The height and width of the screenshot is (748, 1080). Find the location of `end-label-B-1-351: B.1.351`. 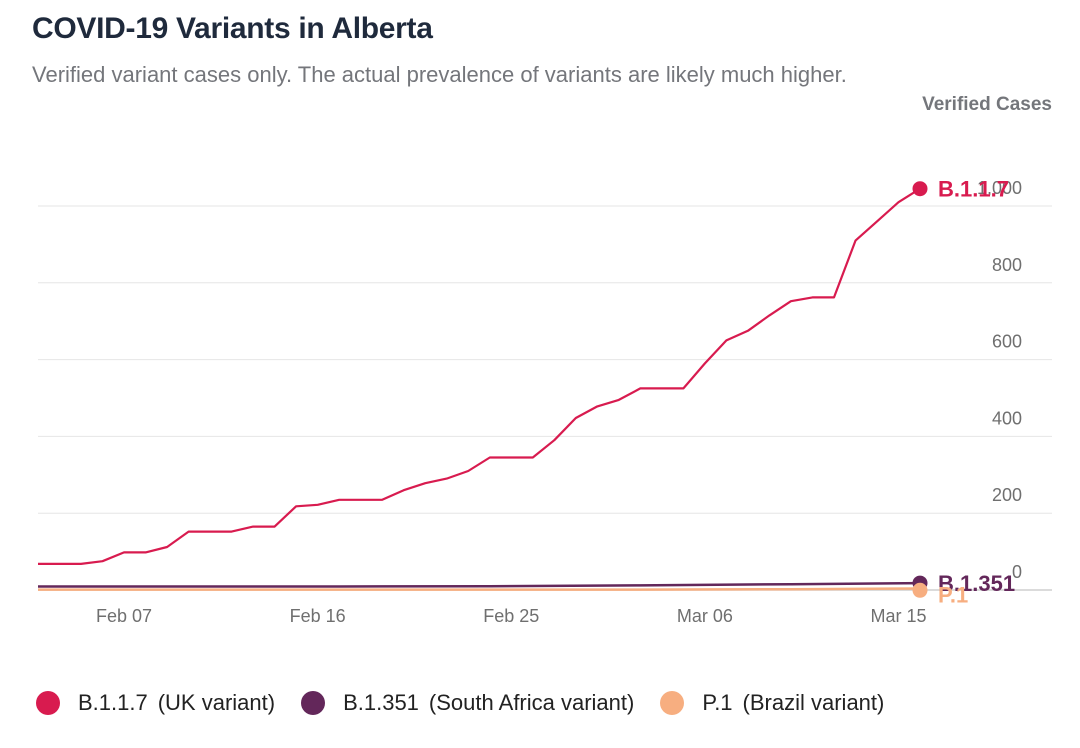

end-label-B-1-351: B.1.351 is located at coordinates (976, 583).